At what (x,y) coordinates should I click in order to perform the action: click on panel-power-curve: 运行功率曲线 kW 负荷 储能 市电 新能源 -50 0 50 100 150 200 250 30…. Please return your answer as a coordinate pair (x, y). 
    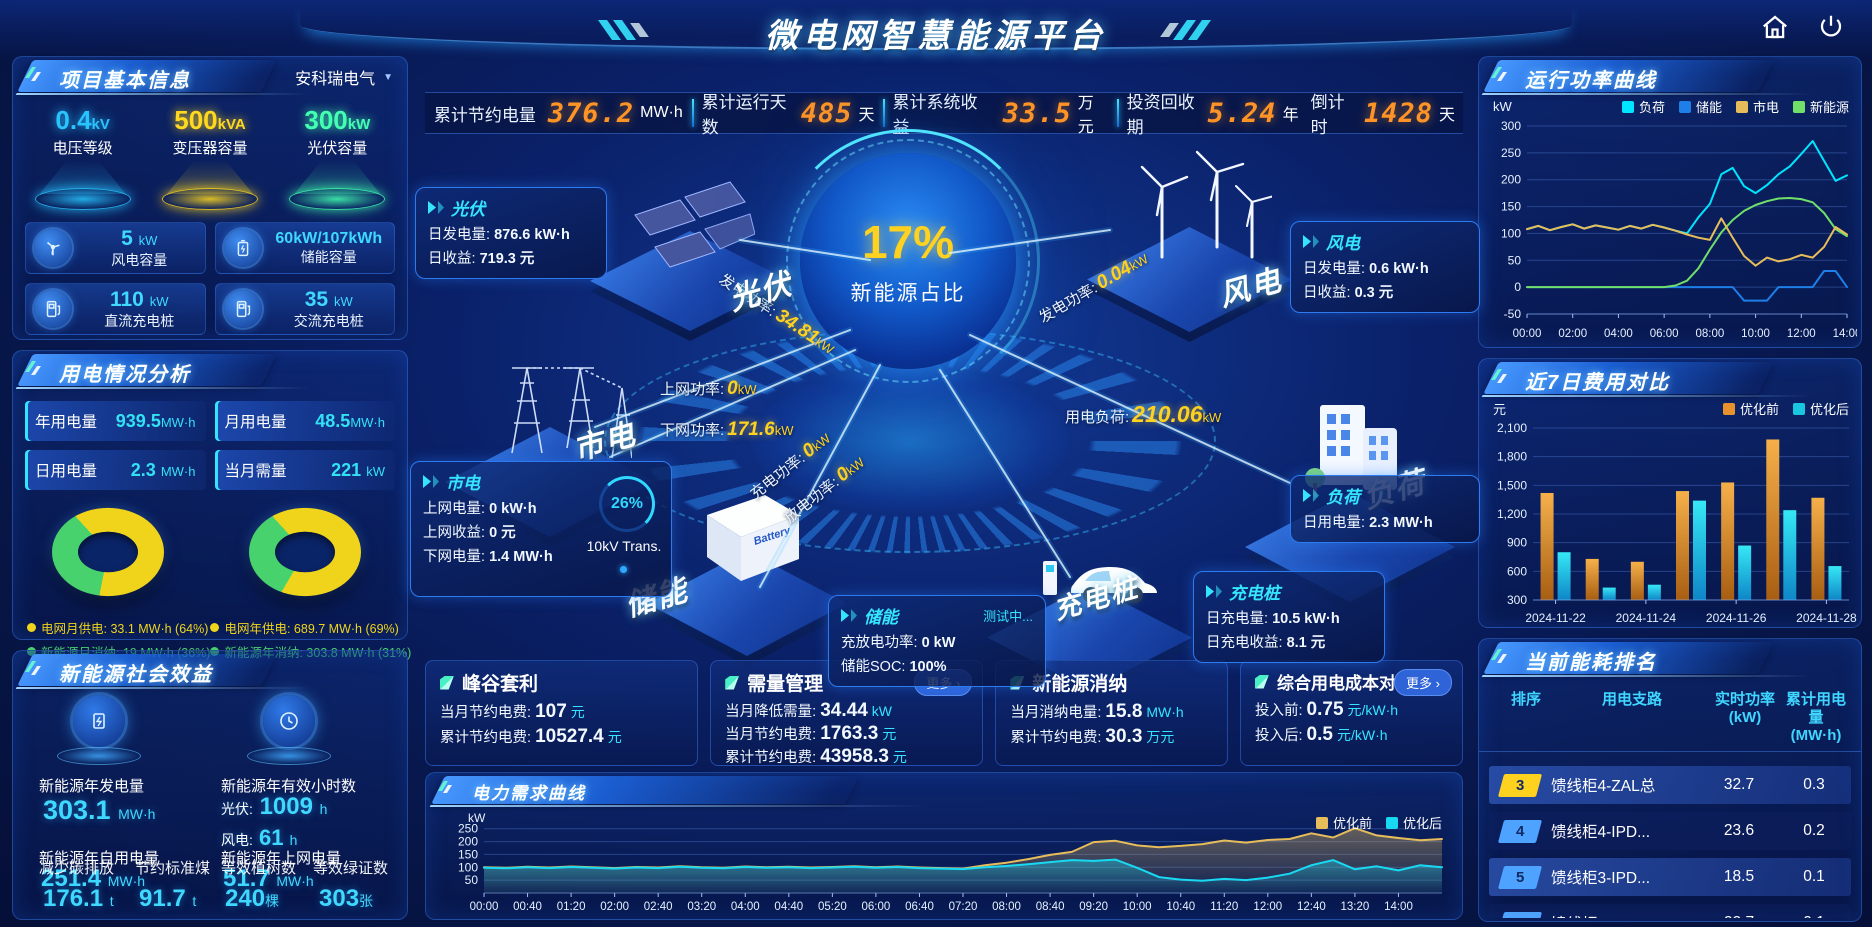
    Looking at the image, I should click on (1670, 202).